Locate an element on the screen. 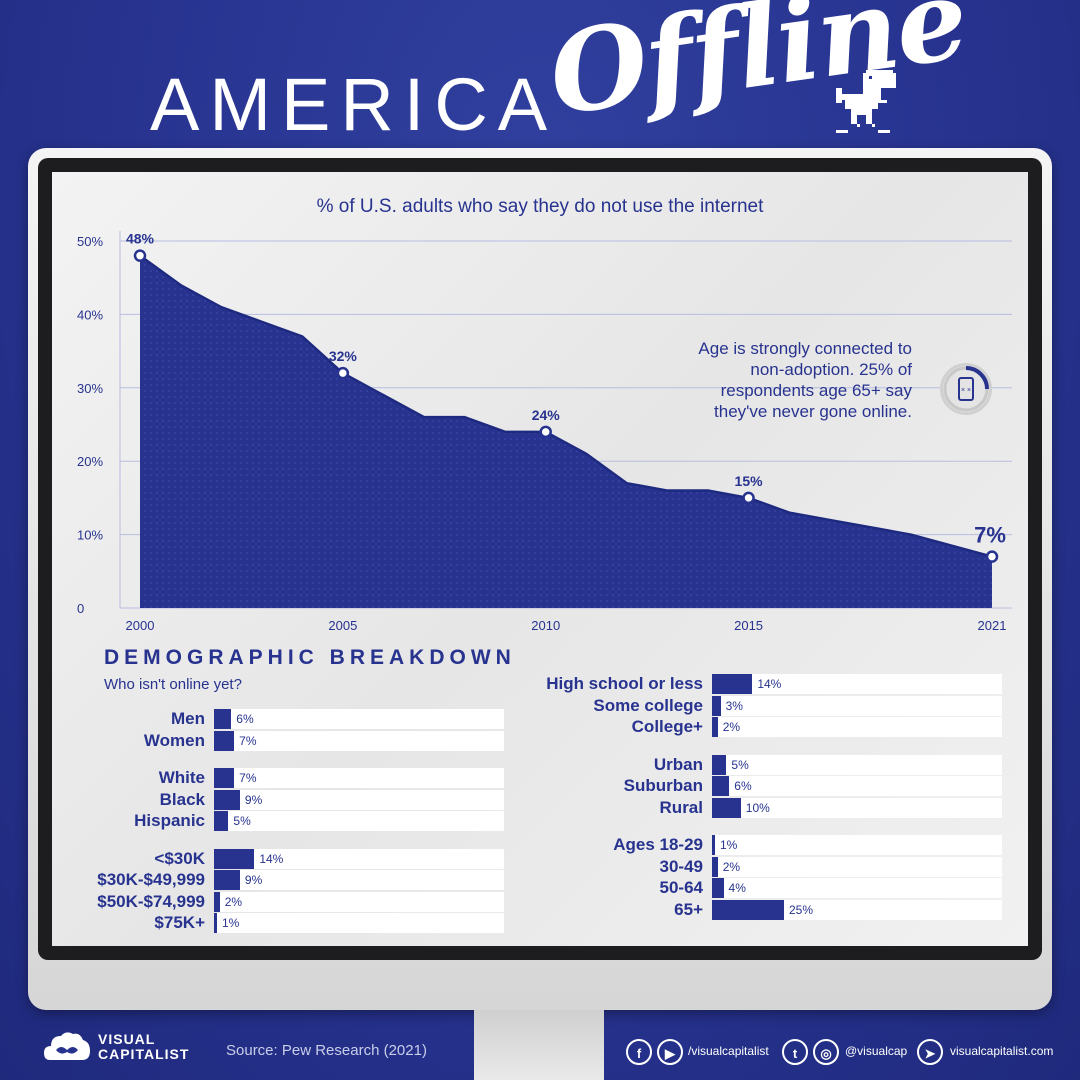  dinosaur-icon is located at coordinates (866, 101).